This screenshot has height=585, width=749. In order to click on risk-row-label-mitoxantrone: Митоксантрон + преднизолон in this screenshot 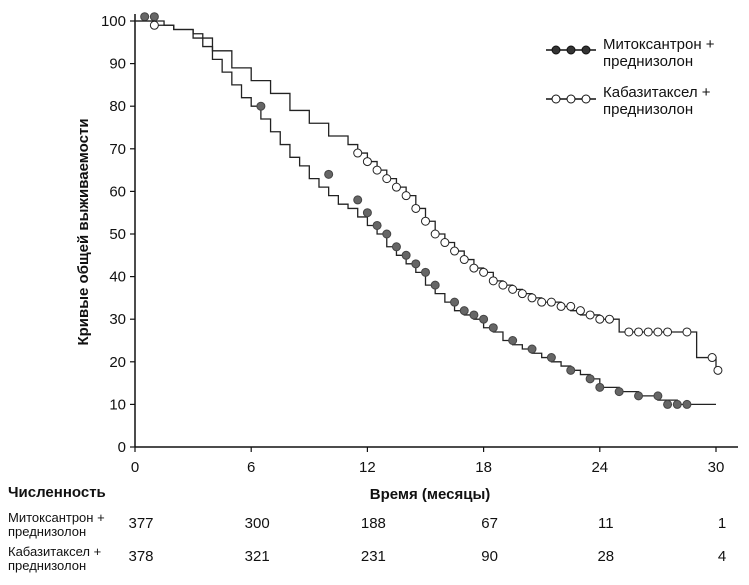, I will do `click(70, 525)`.